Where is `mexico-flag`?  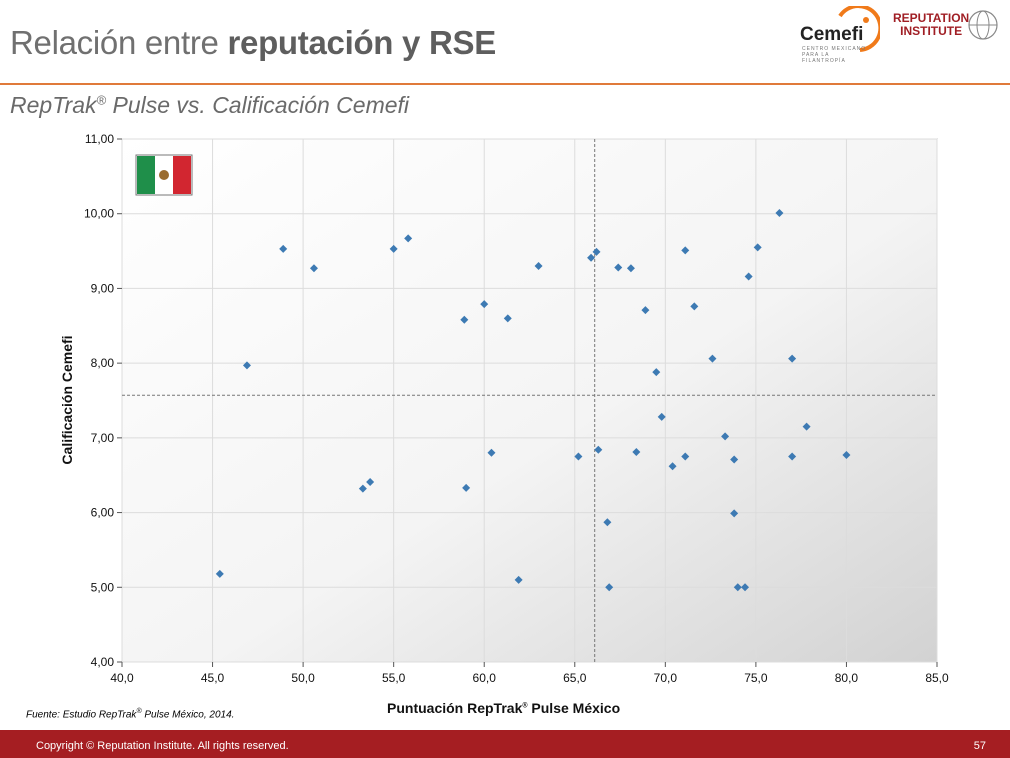 mexico-flag is located at coordinates (164, 175).